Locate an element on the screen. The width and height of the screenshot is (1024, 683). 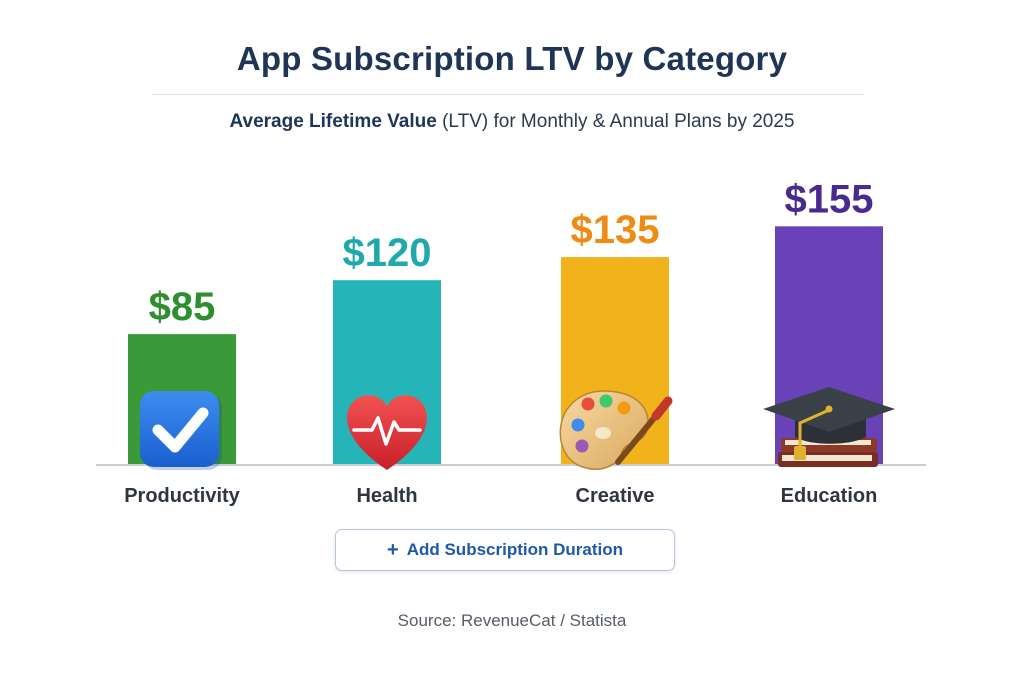
icons-layer is located at coordinates (517, 428).